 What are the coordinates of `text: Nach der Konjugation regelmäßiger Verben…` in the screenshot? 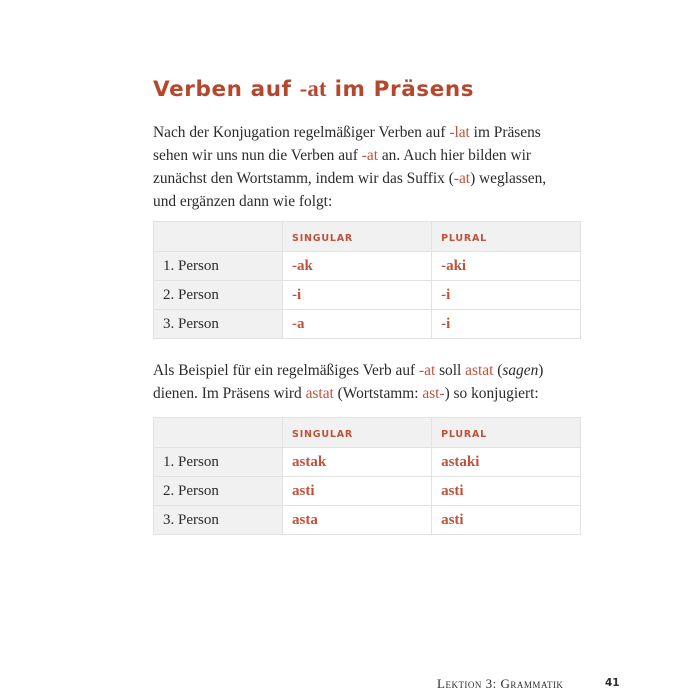 It's located at (301, 132).